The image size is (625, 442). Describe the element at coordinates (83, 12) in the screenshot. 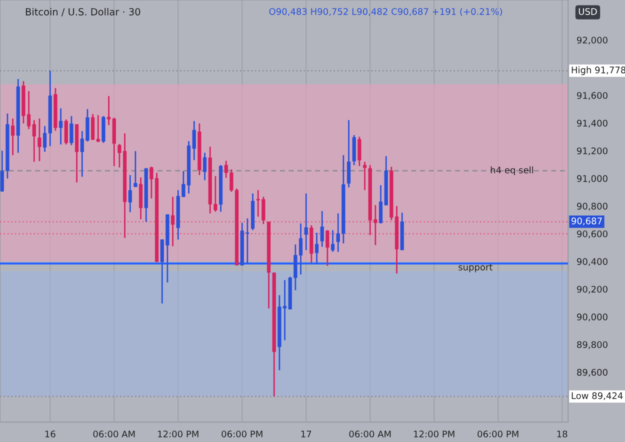

I see `text: Bitcoin / U.S. Dollar · 30` at that location.